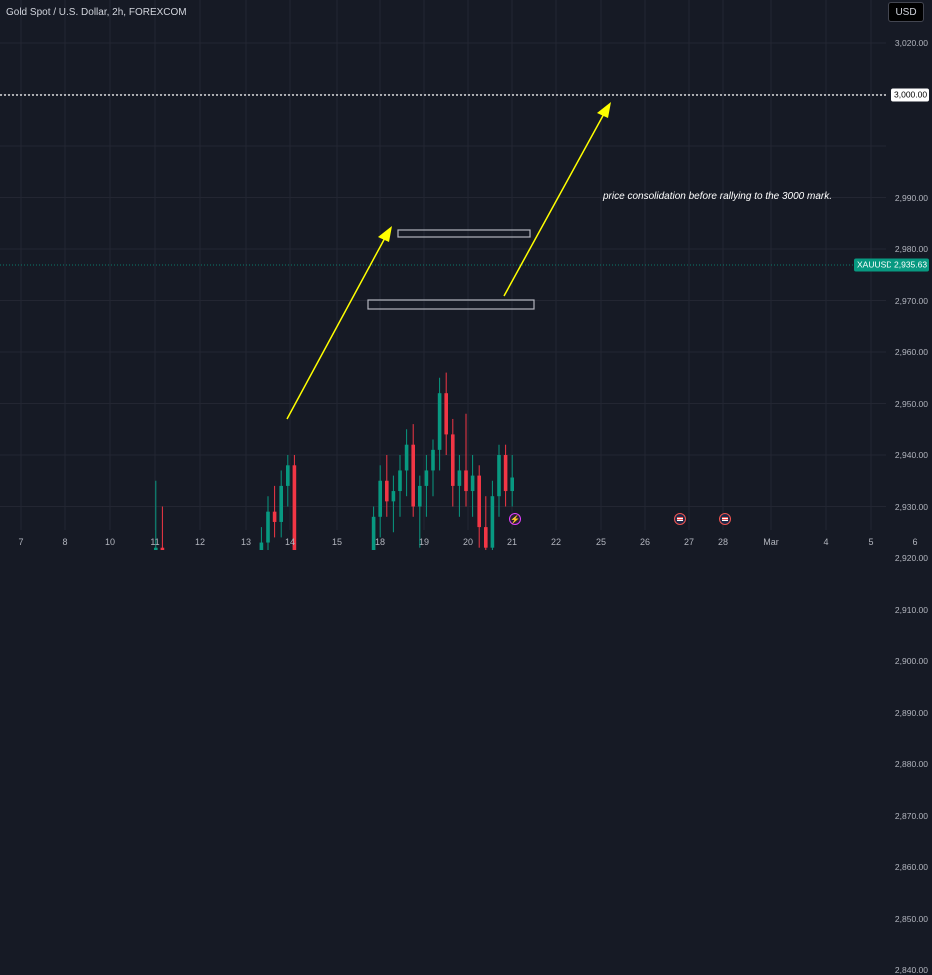 Image resolution: width=932 pixels, height=975 pixels. I want to click on price-axis-label: 2,840.00, so click(911, 970).